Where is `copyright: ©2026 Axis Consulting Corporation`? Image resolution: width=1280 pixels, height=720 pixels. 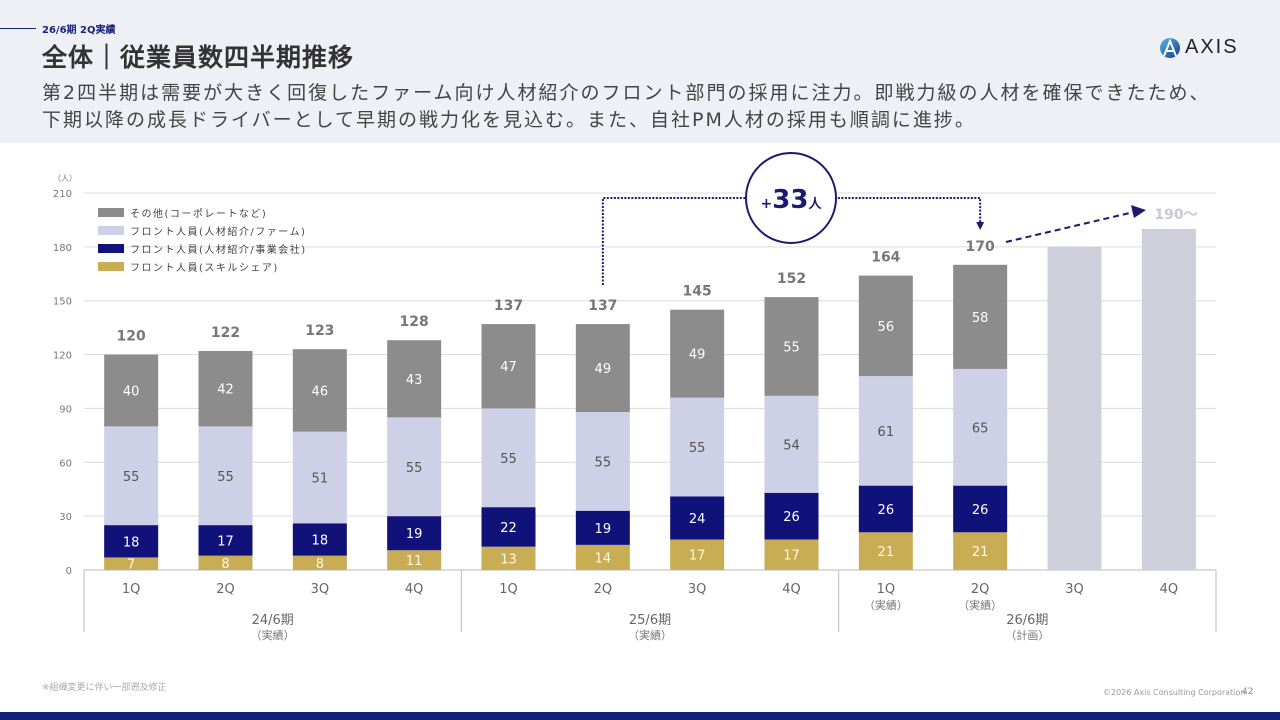 copyright: ©2026 Axis Consulting Corporation is located at coordinates (1174, 692).